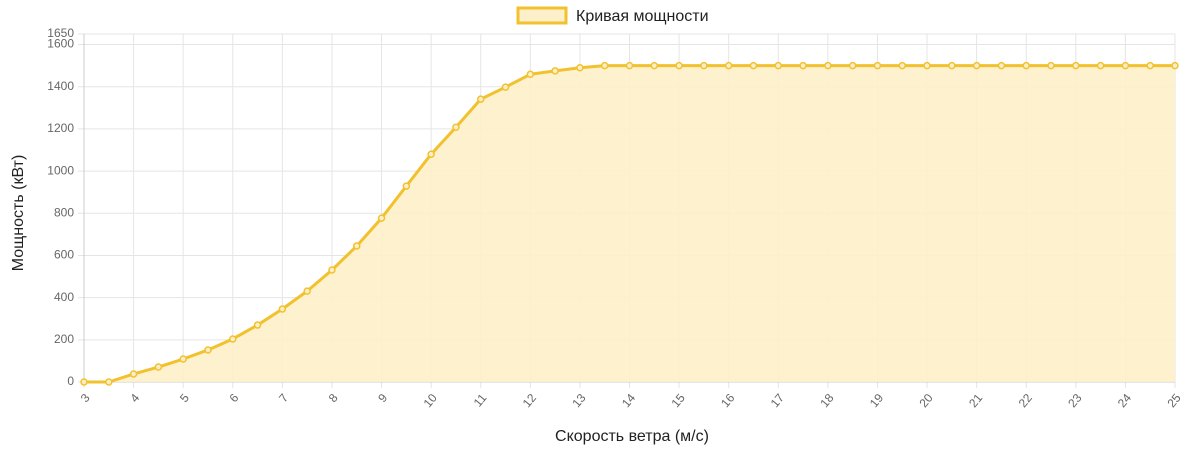  I want to click on legend-label: Кривая мощности, so click(642, 16).